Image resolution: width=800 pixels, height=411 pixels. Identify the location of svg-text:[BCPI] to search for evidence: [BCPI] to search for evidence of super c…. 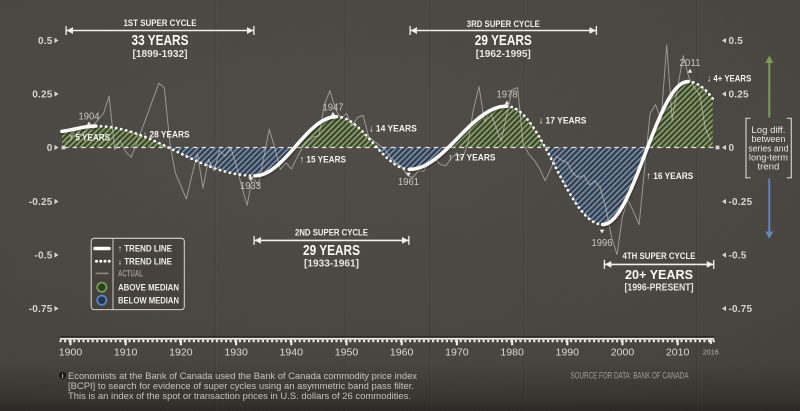
(241, 386).